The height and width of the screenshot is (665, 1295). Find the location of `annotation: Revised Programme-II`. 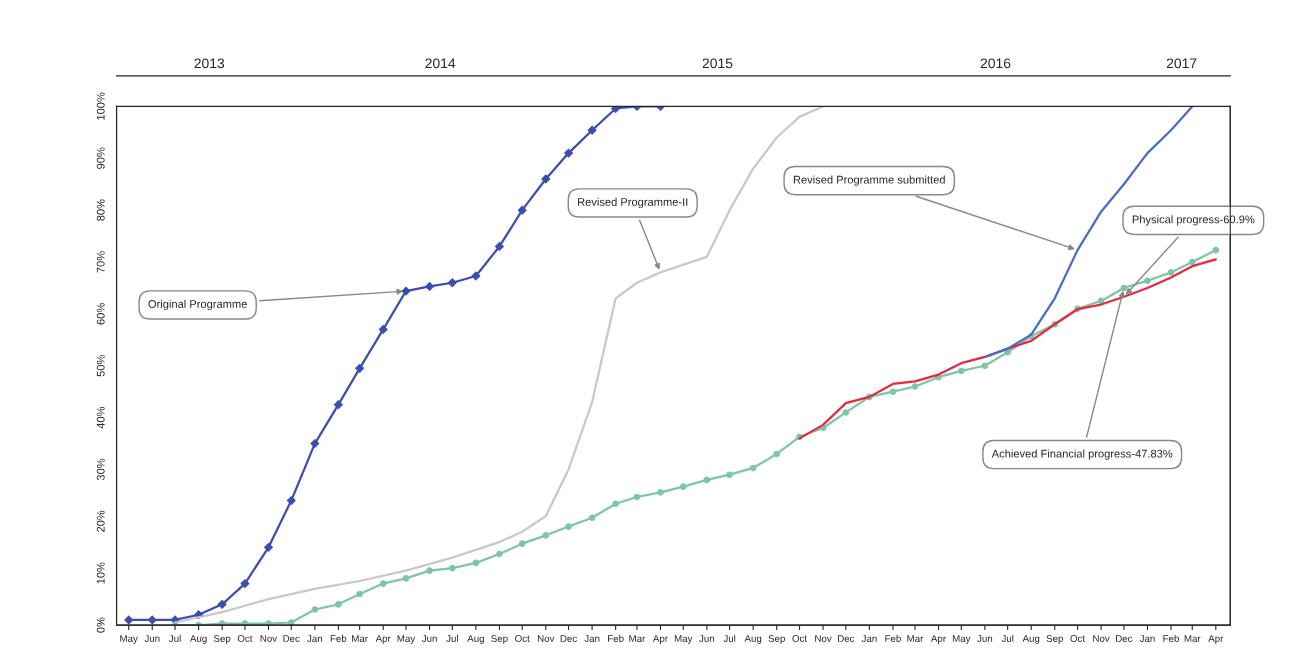

annotation: Revised Programme-II is located at coordinates (633, 203).